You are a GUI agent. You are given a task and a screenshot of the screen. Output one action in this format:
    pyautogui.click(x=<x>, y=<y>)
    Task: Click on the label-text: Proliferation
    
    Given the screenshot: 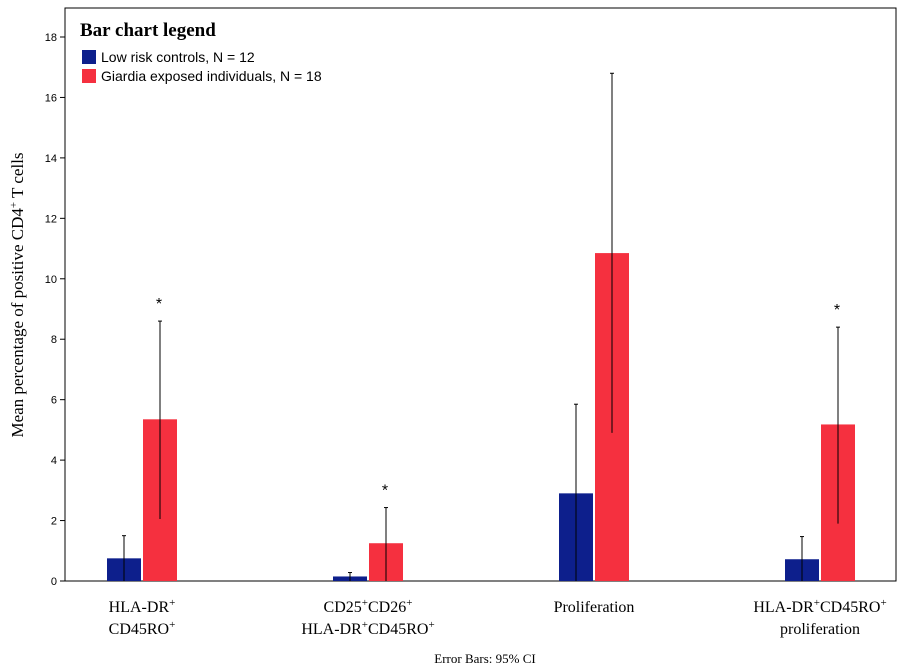 What is the action you would take?
    pyautogui.click(x=594, y=607)
    